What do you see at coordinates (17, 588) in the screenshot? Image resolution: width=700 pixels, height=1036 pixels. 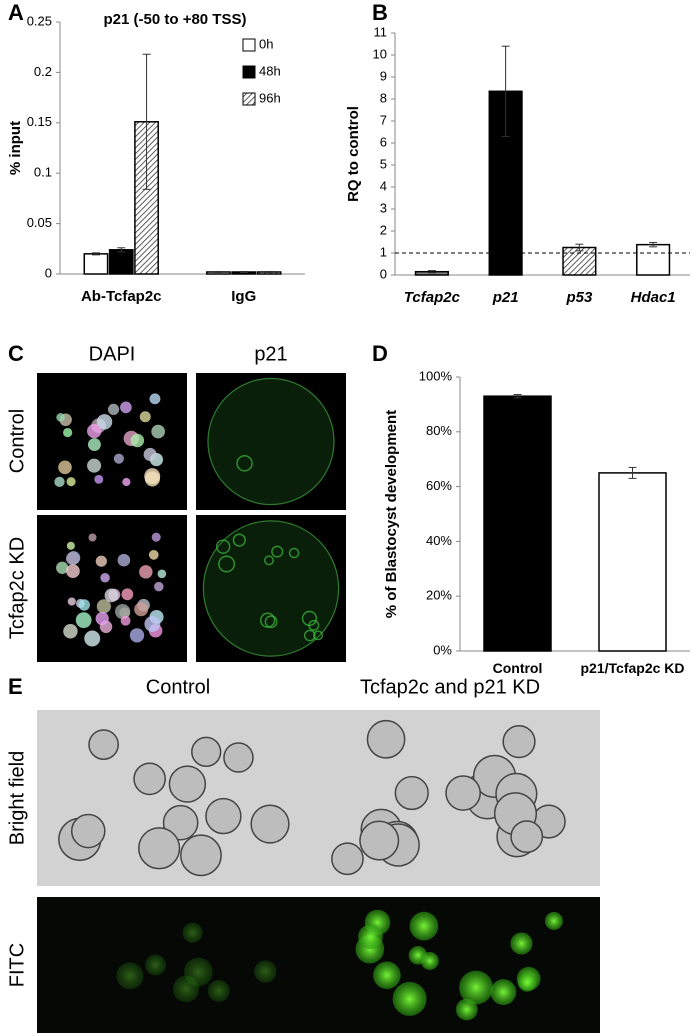 I see `row-label: Tcfap2c KD` at bounding box center [17, 588].